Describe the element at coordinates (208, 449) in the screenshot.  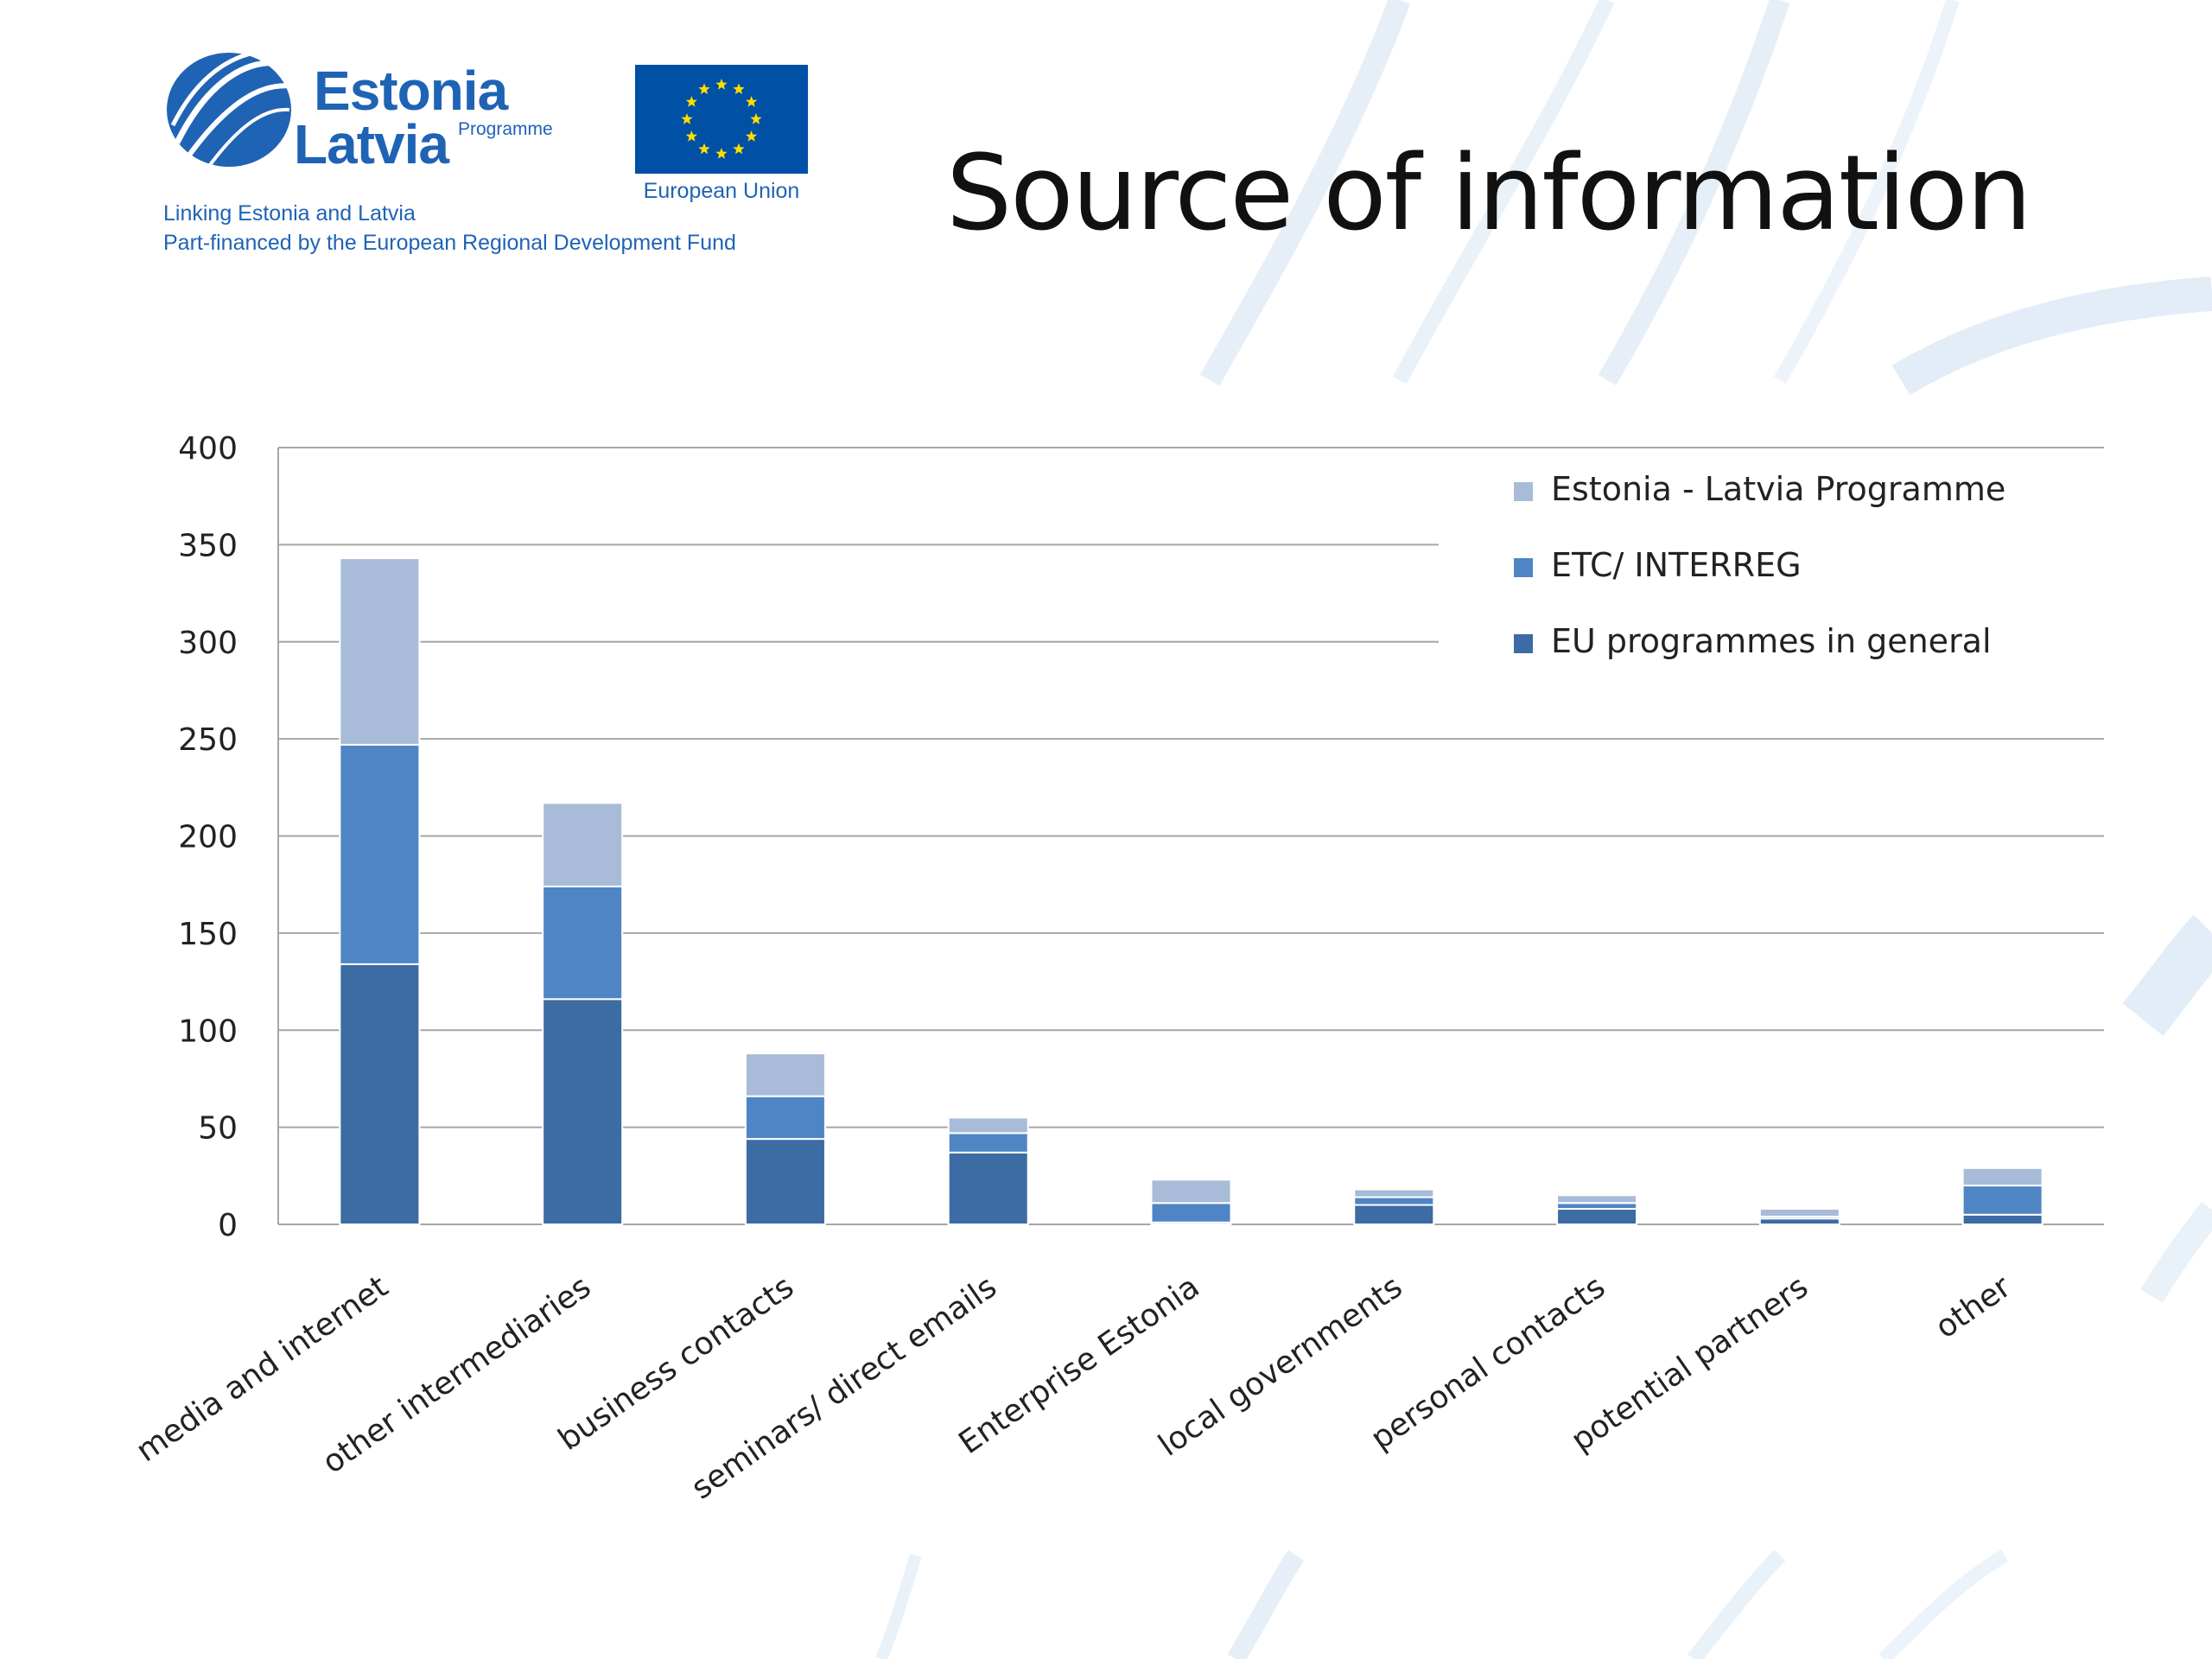
I see `y-tick-label: 400` at that location.